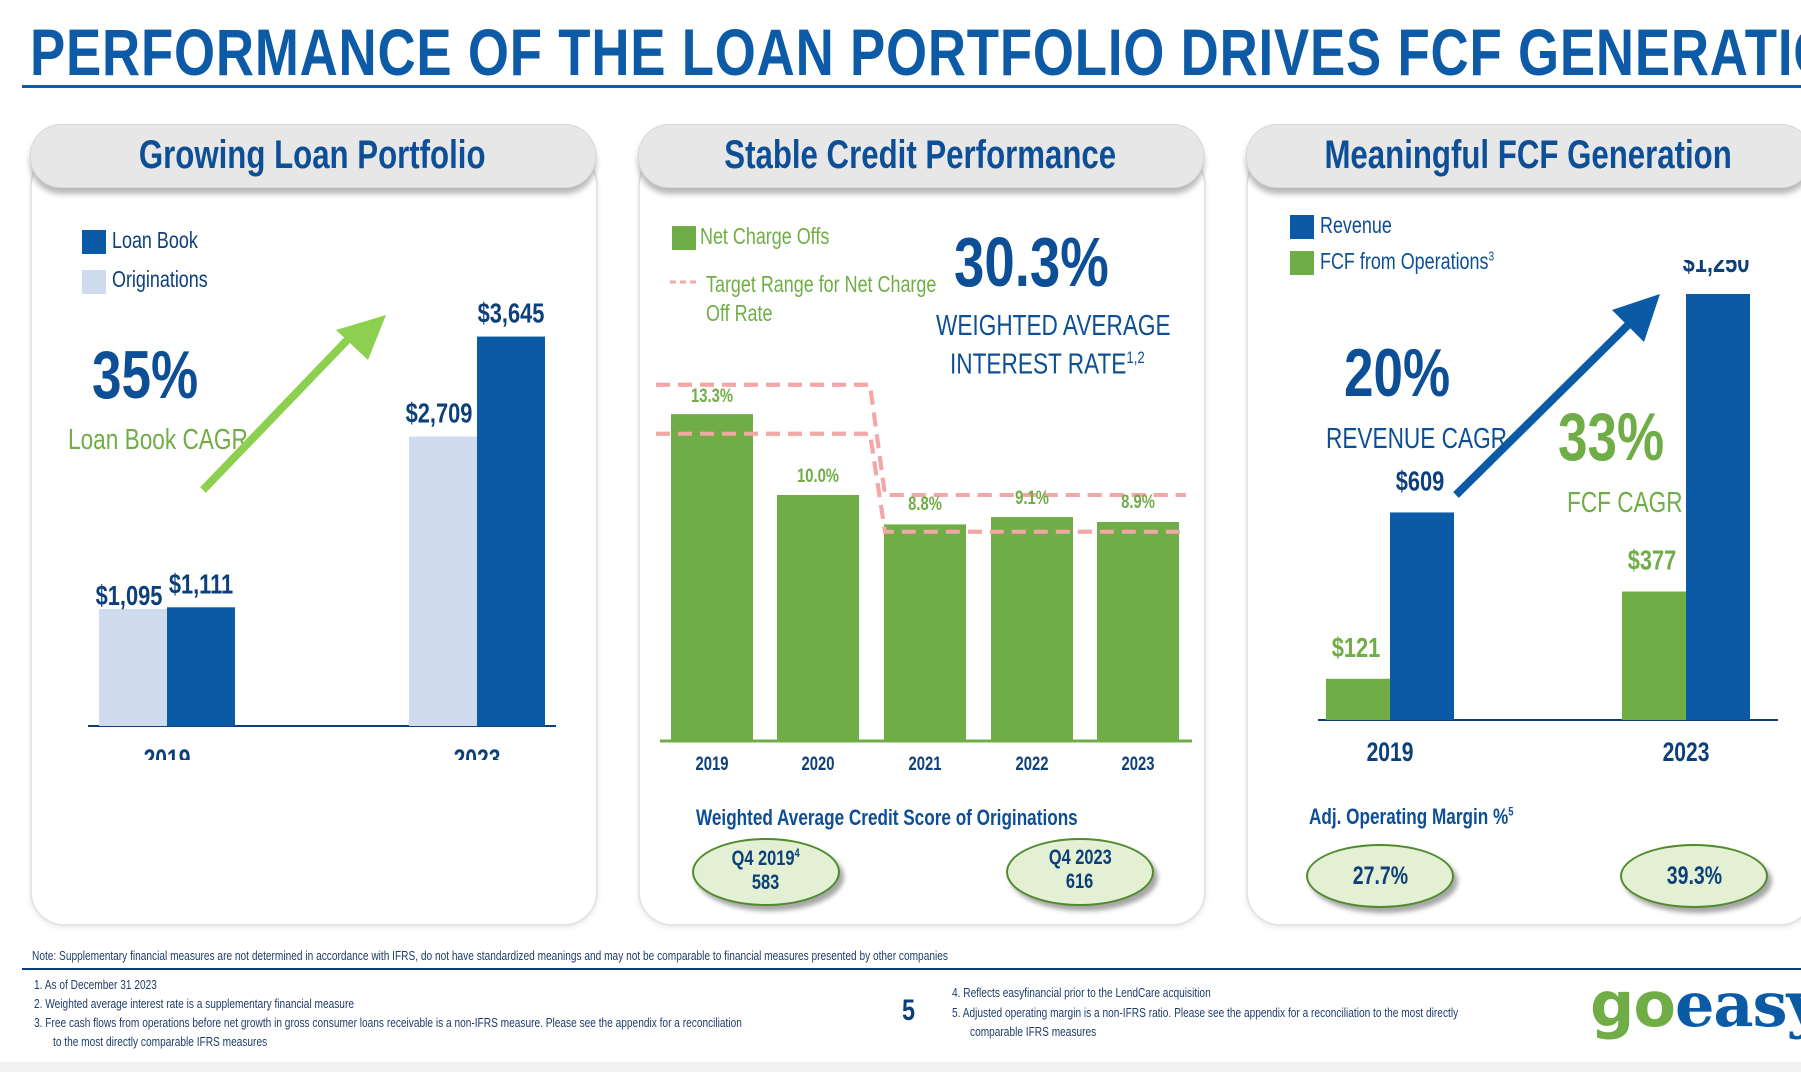 The image size is (1801, 1072). Describe the element at coordinates (443, 581) in the screenshot. I see `bar-originations-2023` at that location.